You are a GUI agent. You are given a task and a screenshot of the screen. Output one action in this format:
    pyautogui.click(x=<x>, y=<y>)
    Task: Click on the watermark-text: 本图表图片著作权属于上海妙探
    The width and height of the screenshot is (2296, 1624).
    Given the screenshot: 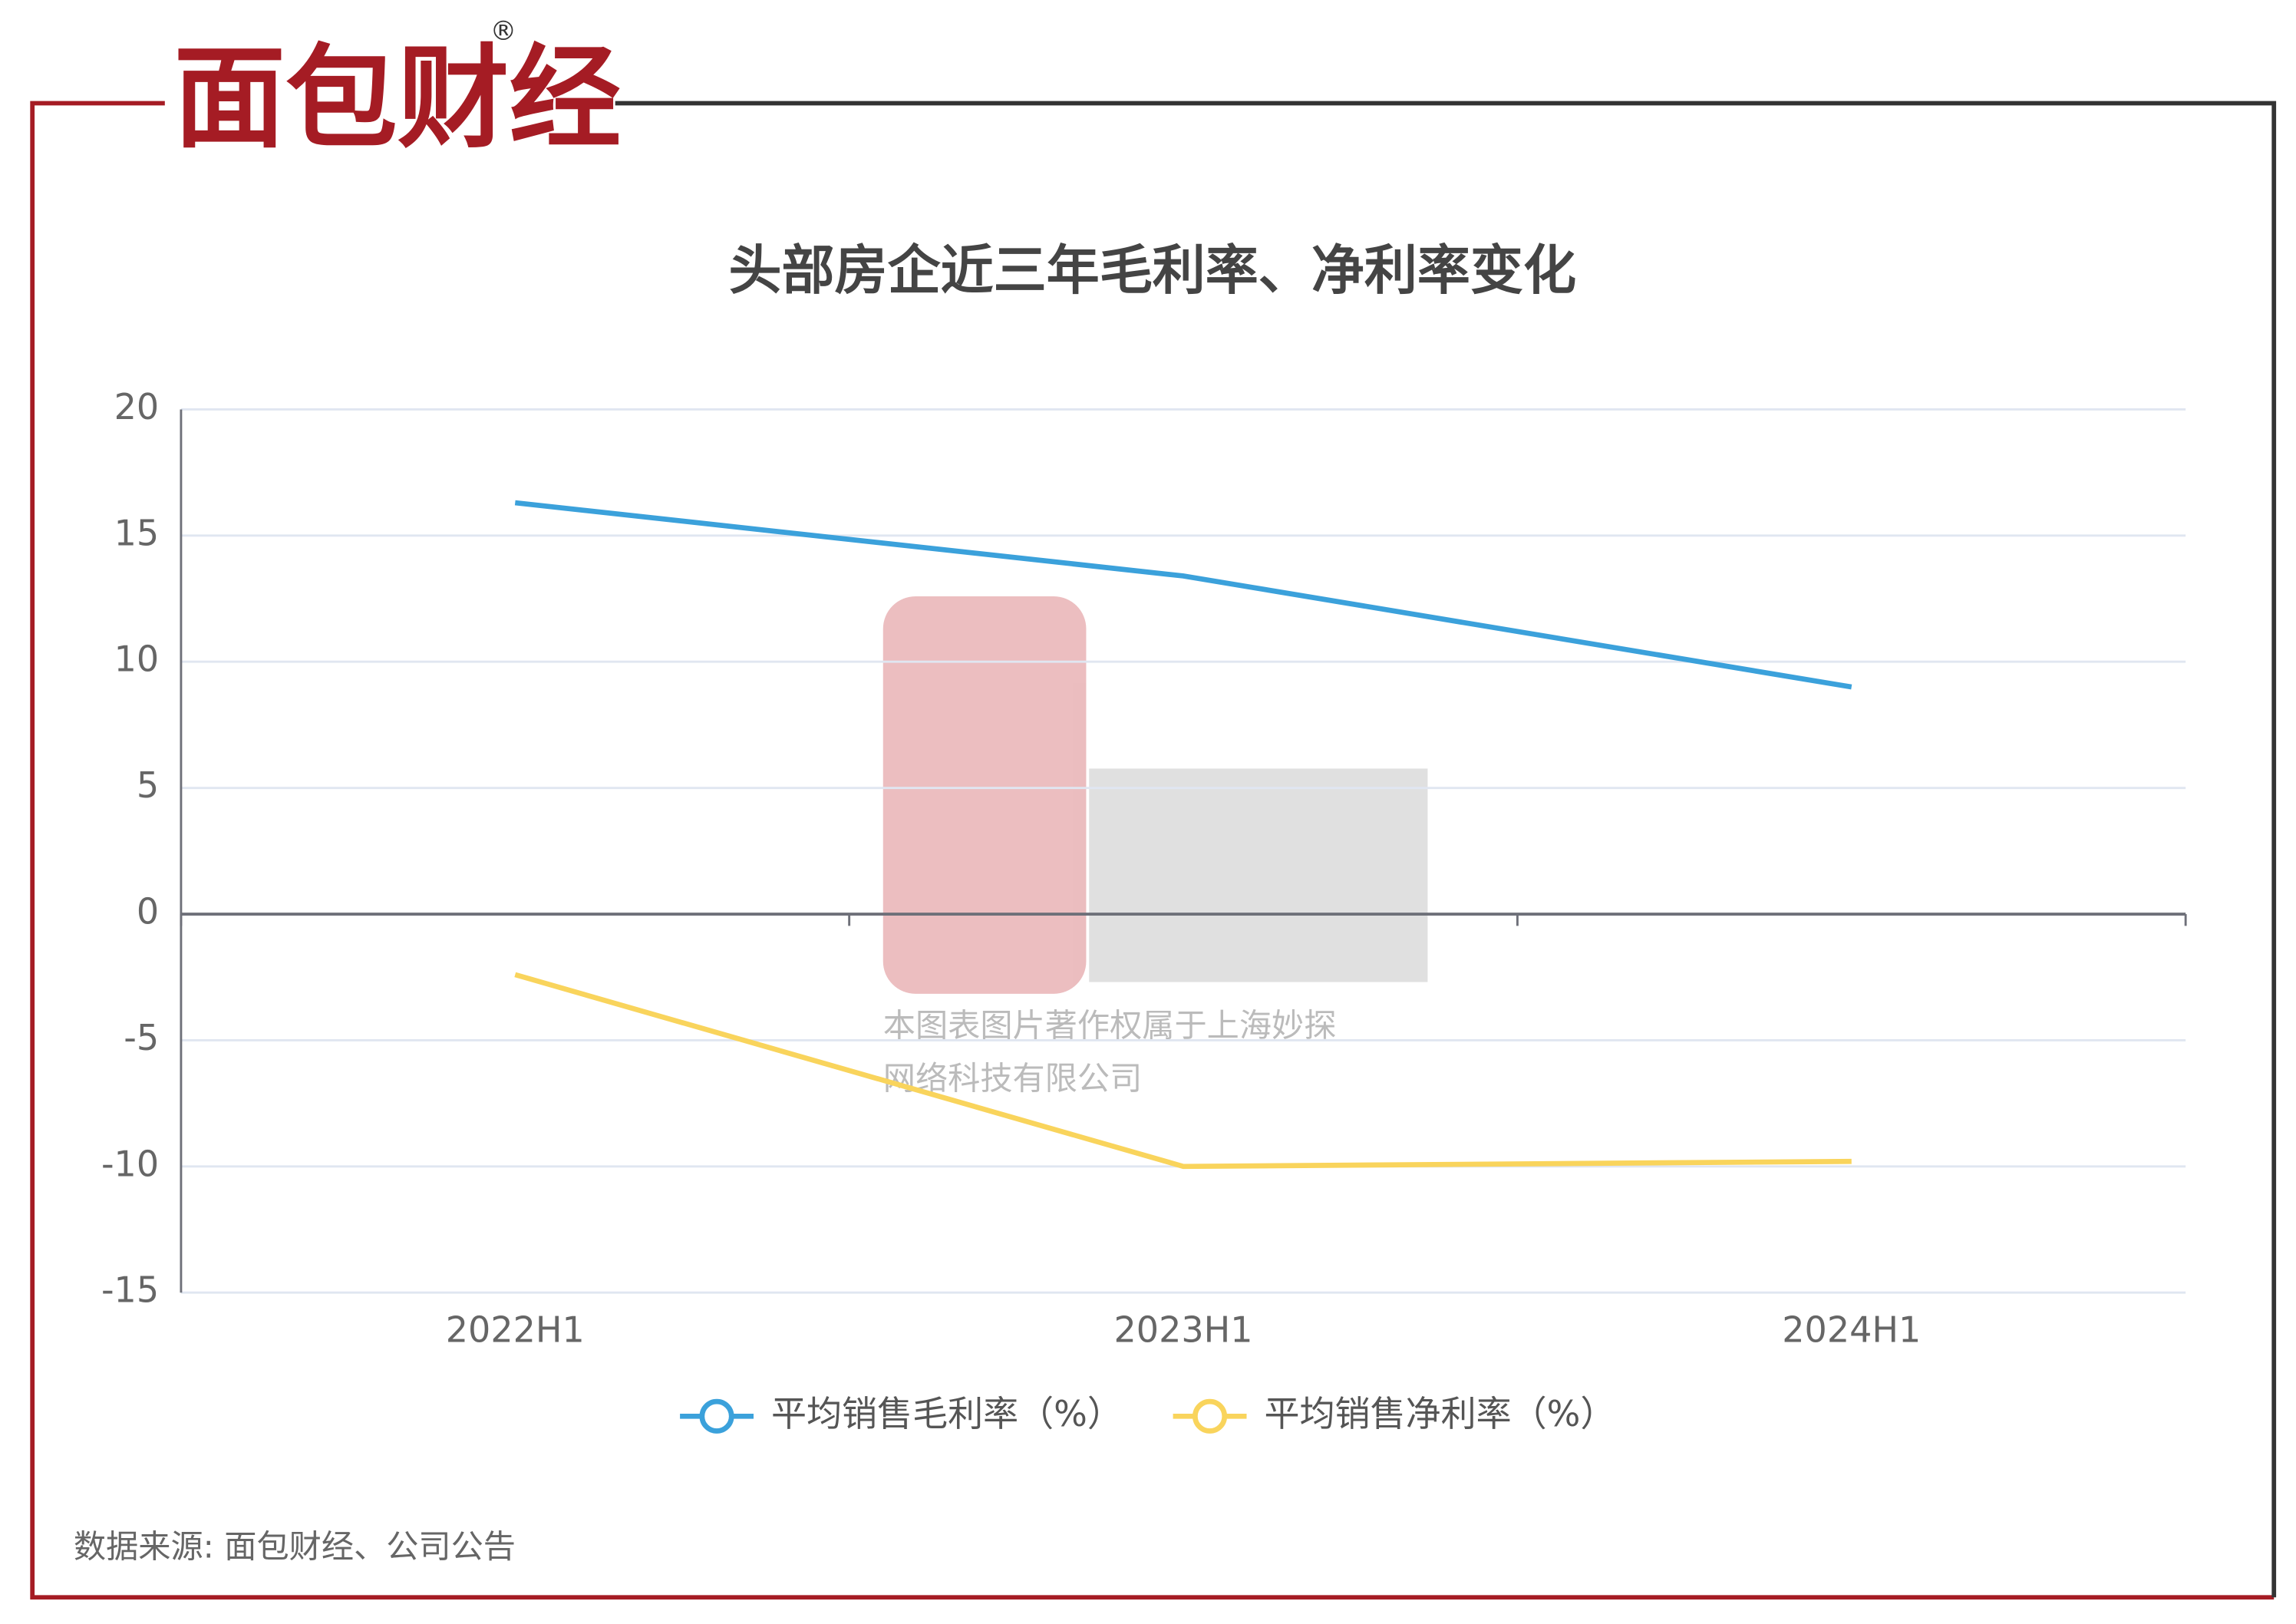 What is the action you would take?
    pyautogui.click(x=1110, y=1025)
    